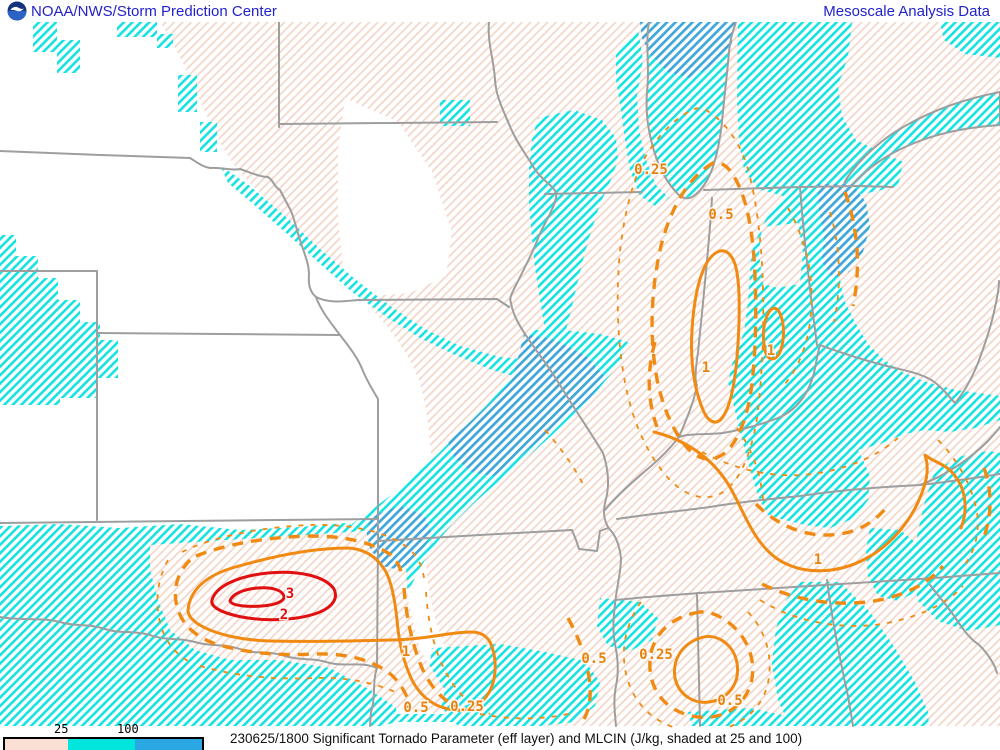 Image resolution: width=1000 pixels, height=750 pixels. Describe the element at coordinates (154, 11) in the screenshot. I see `spc-header-link: NOAA/NWS/Storm Prediction Center` at that location.